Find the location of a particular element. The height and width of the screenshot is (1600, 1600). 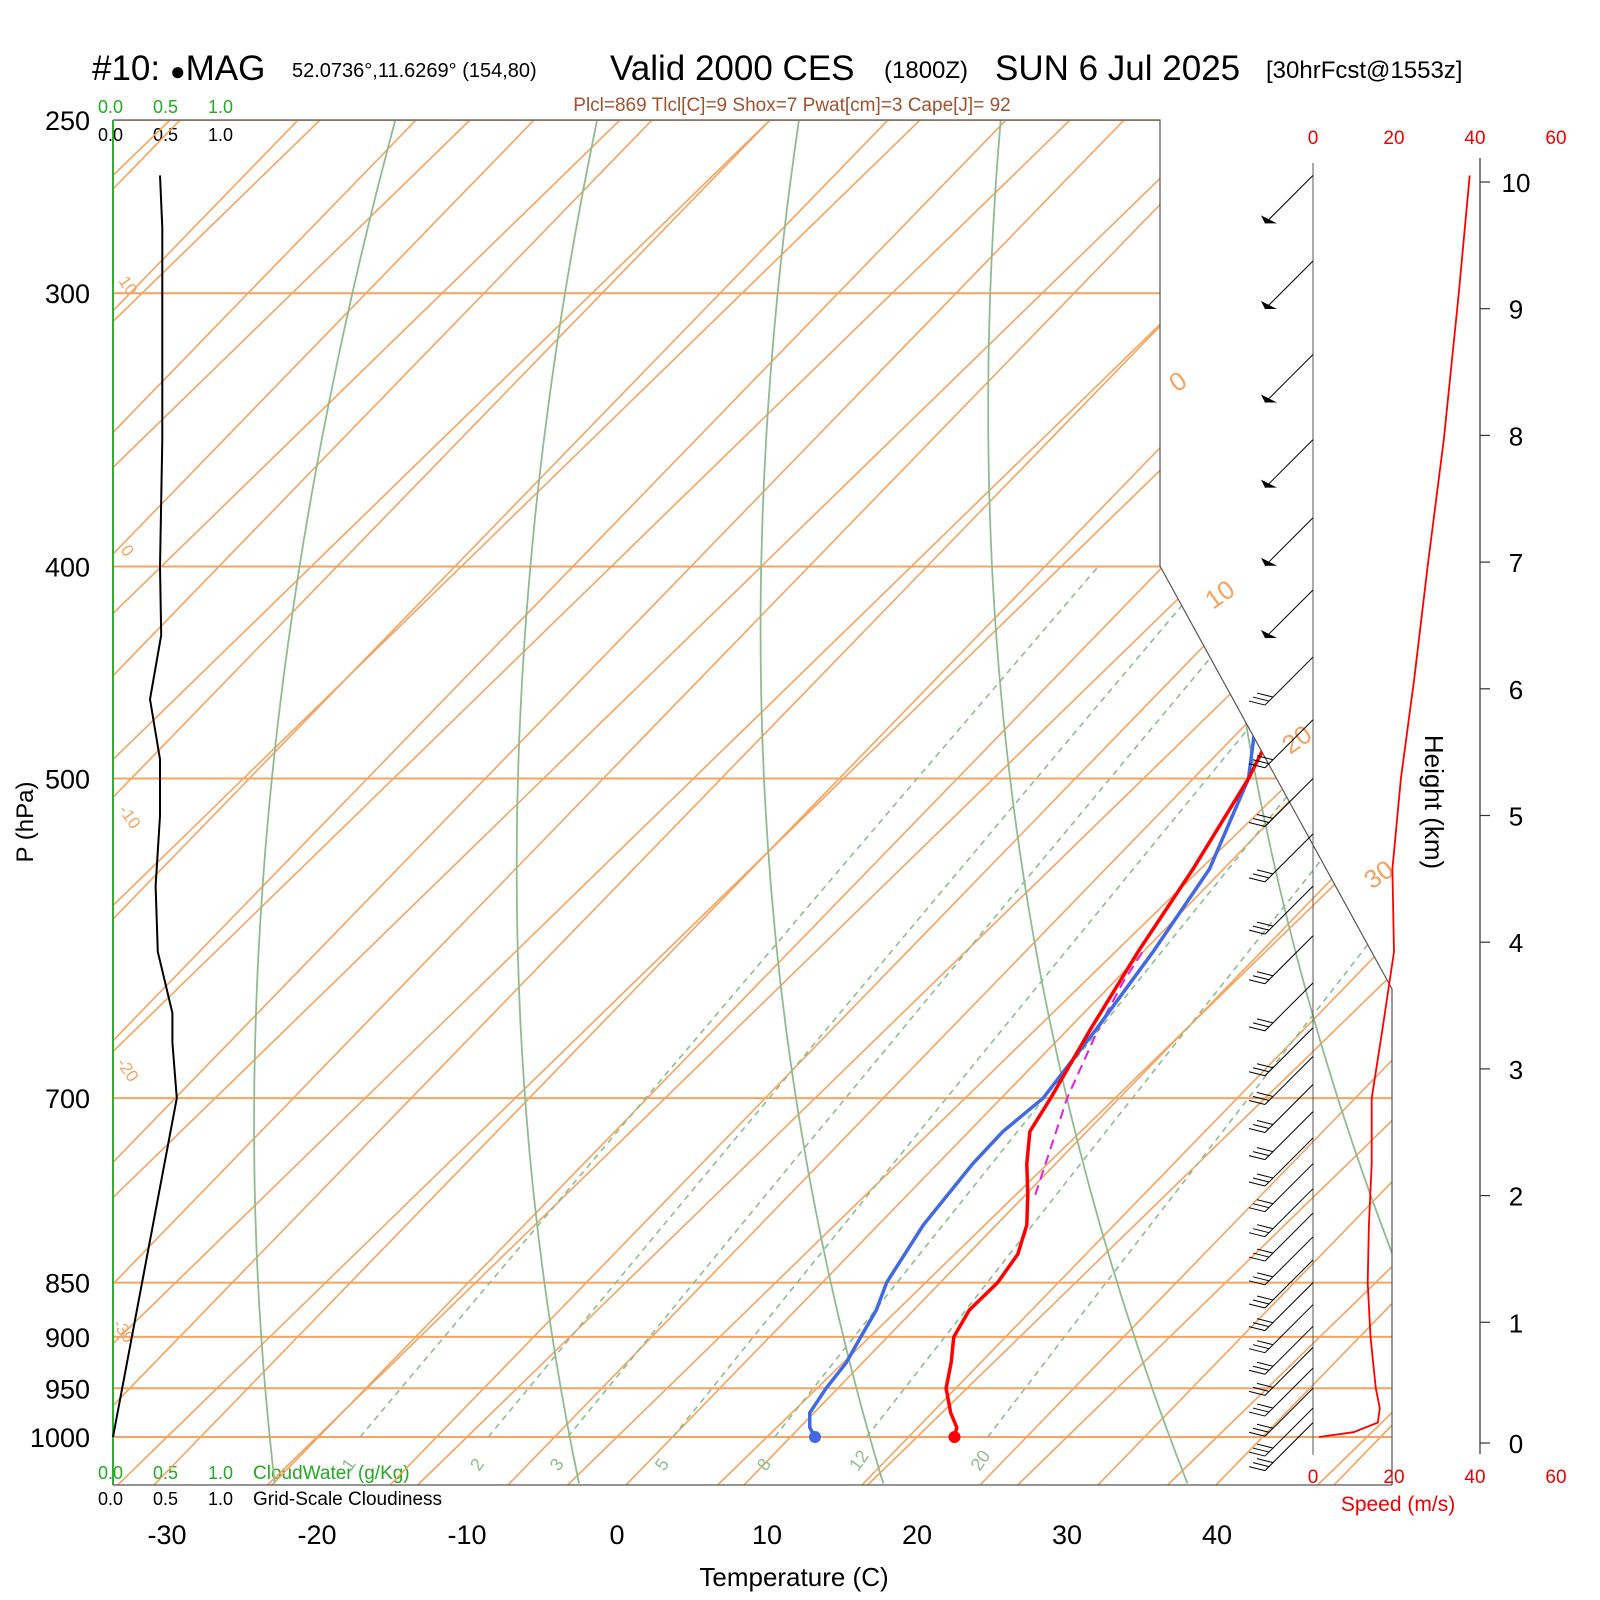

cloudwater-tick-bottom-2: 1.0 is located at coordinates (220, 1473).